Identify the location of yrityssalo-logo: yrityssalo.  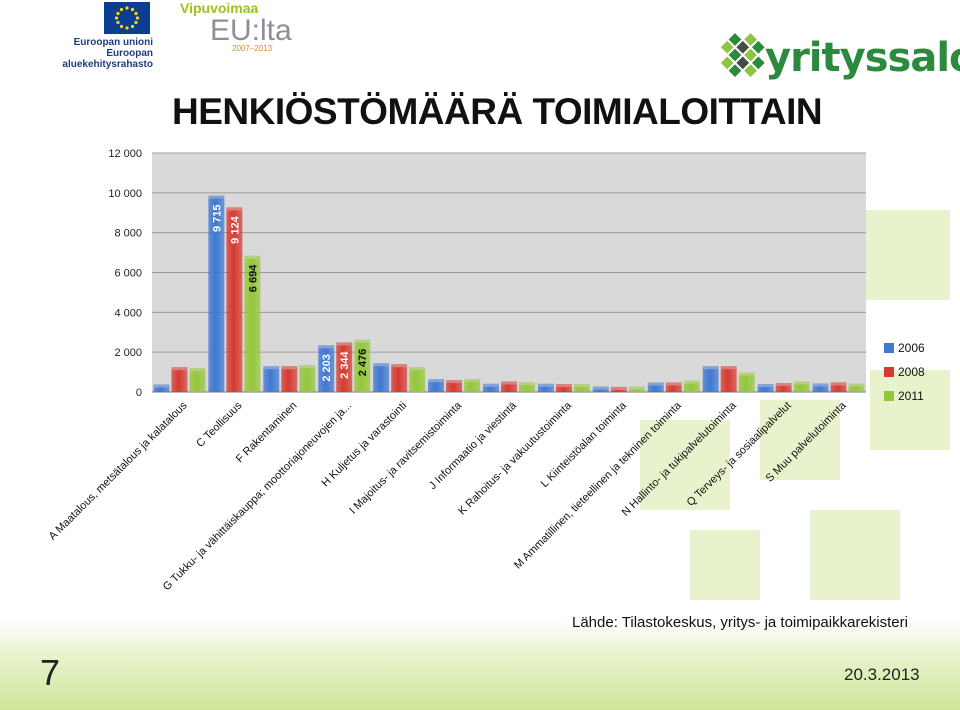
(832, 60).